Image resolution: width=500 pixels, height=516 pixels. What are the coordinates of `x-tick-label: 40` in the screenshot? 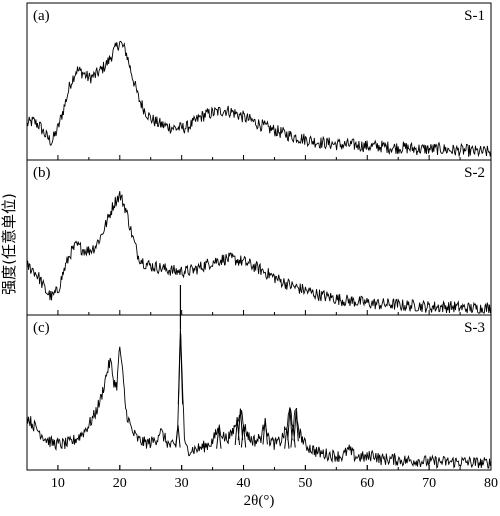 It's located at (244, 483).